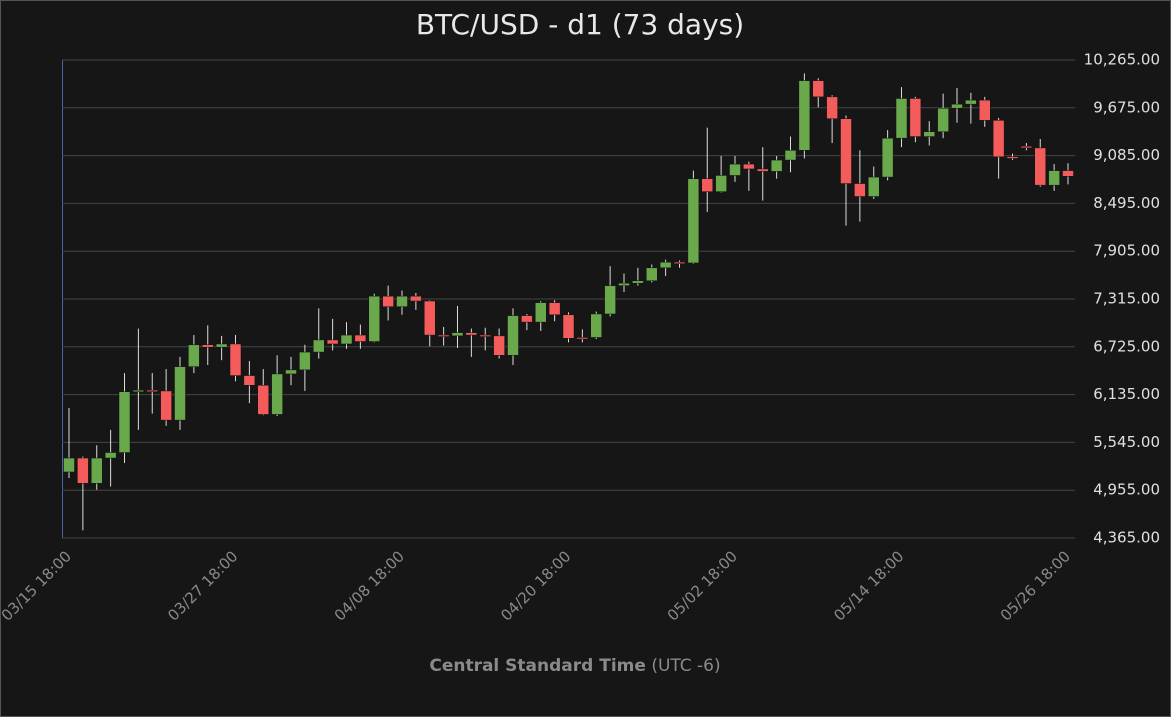 This screenshot has height=717, width=1171. What do you see at coordinates (685, 666) in the screenshot?
I see `x-axis-note: (UTC -6)` at bounding box center [685, 666].